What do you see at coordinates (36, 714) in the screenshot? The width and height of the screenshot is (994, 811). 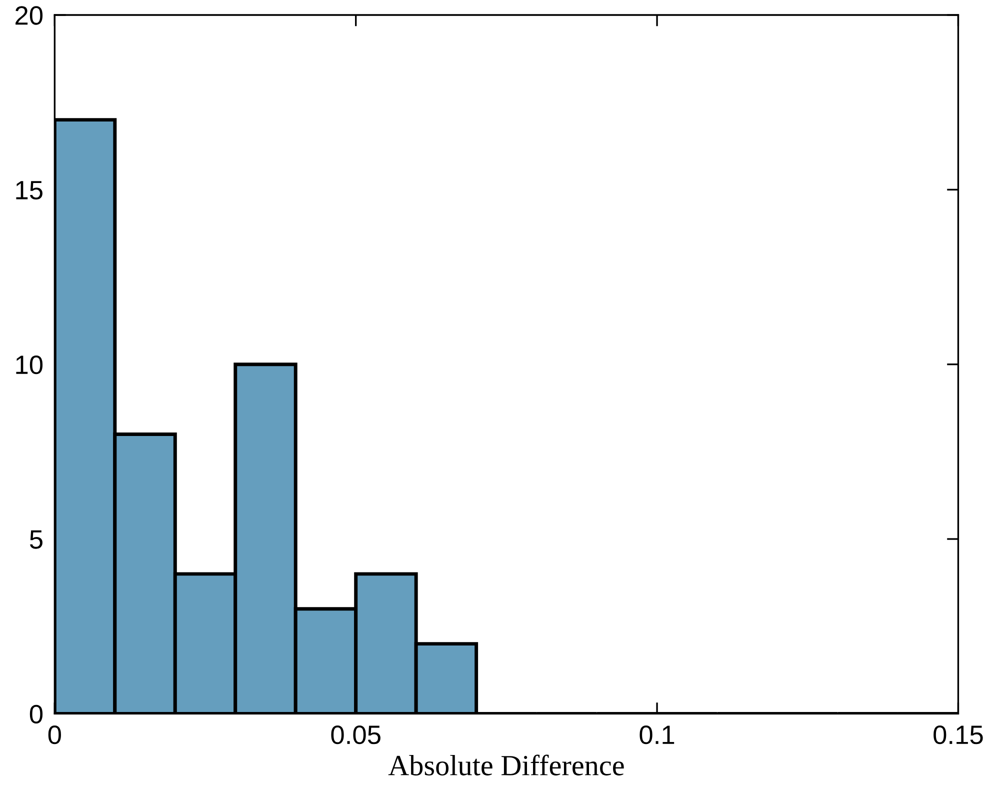 I see `y-tick-label: 0` at bounding box center [36, 714].